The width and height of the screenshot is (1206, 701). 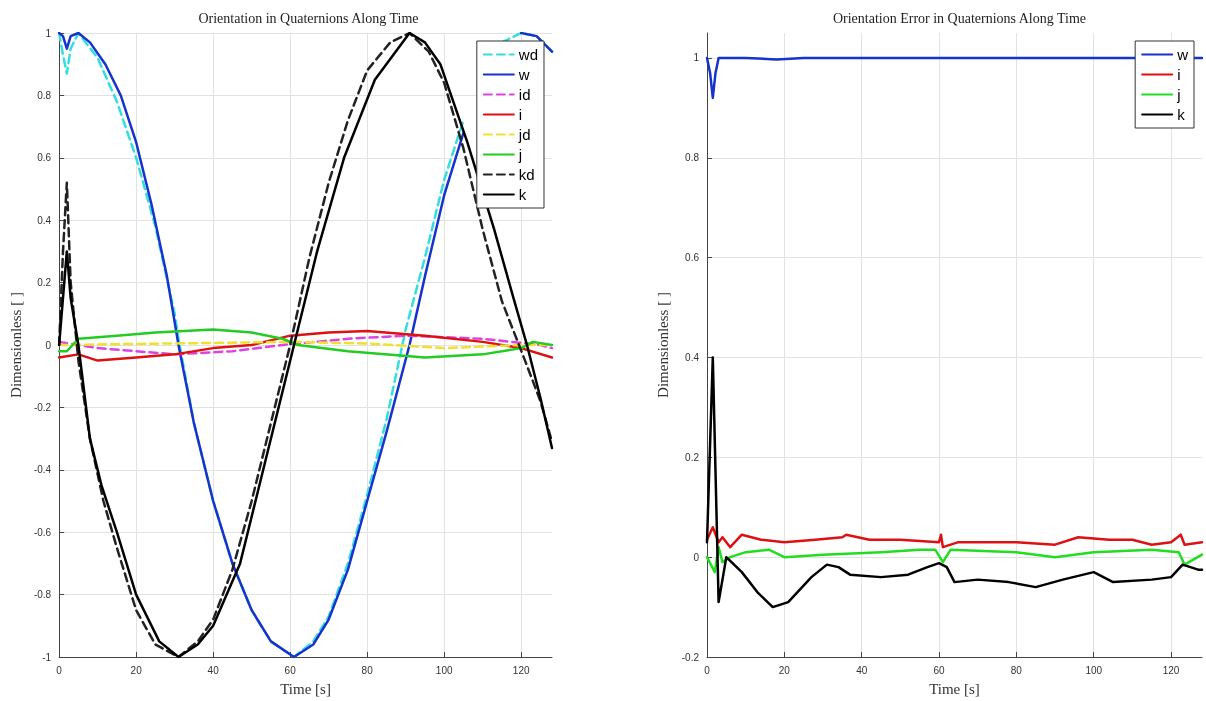 What do you see at coordinates (524, 134) in the screenshot?
I see `legend-label: jd` at bounding box center [524, 134].